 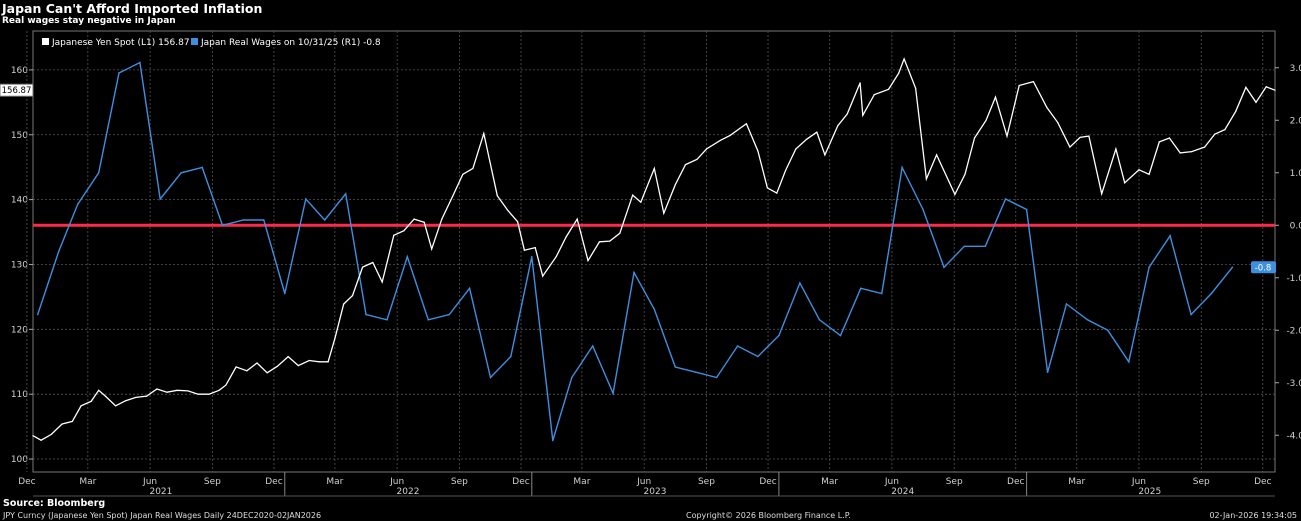 What do you see at coordinates (1149, 492) in the screenshot?
I see `year-label: 2025` at bounding box center [1149, 492].